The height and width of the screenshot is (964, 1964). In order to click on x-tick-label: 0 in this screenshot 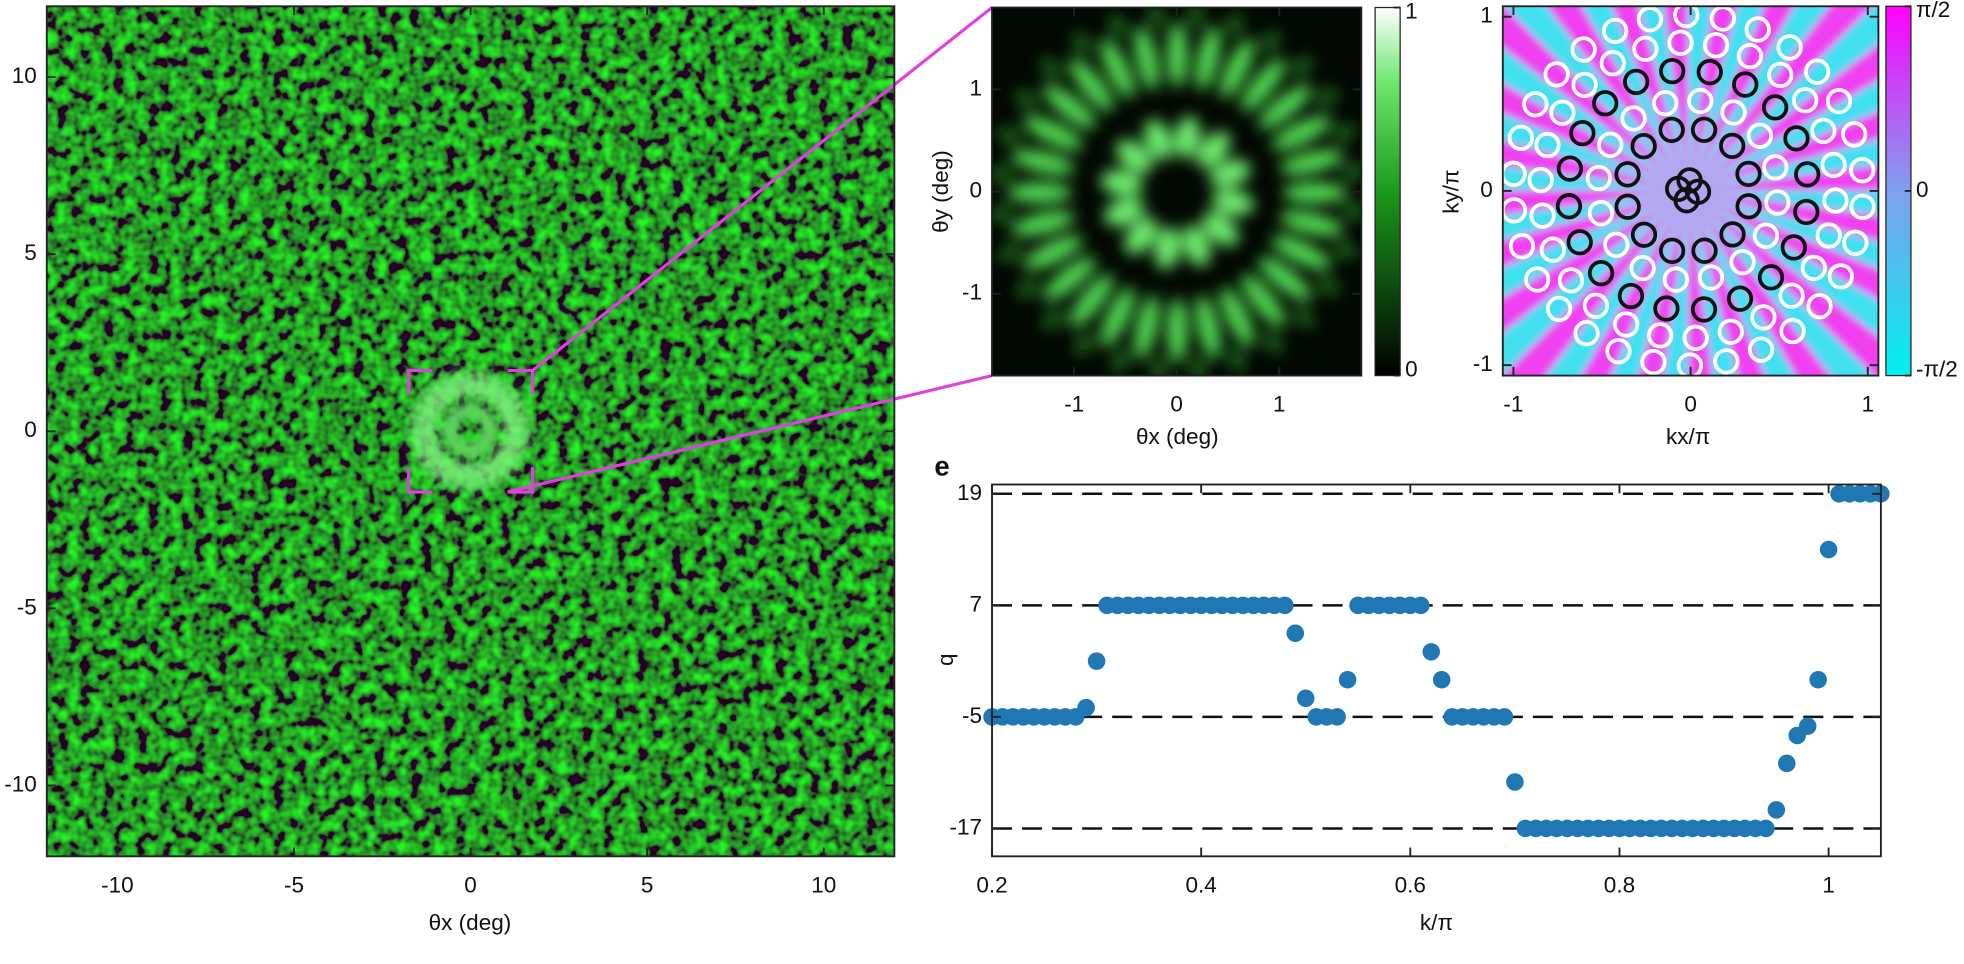, I will do `click(470, 884)`.